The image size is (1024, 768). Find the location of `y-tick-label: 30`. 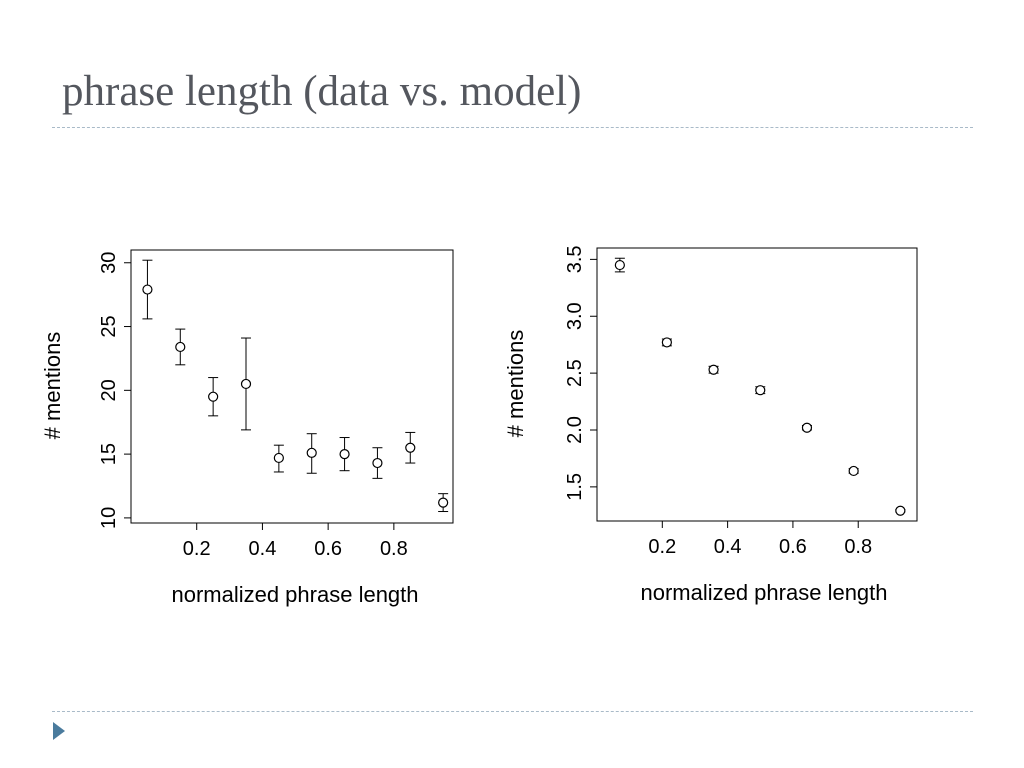

y-tick-label: 30 is located at coordinates (109, 263).